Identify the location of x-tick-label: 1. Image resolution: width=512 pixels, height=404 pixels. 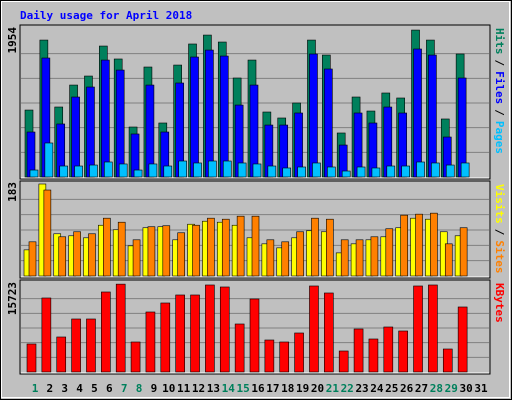
(35, 388).